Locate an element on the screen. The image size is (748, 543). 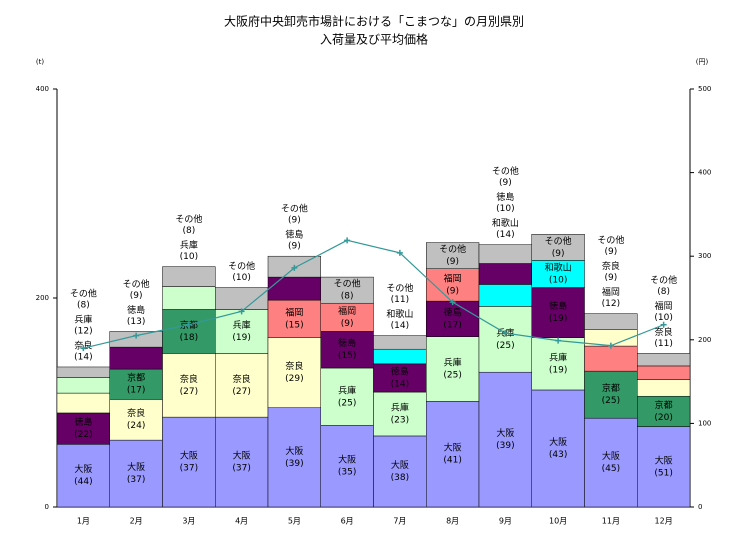
y2-tick-label: 200 is located at coordinates (704, 340).